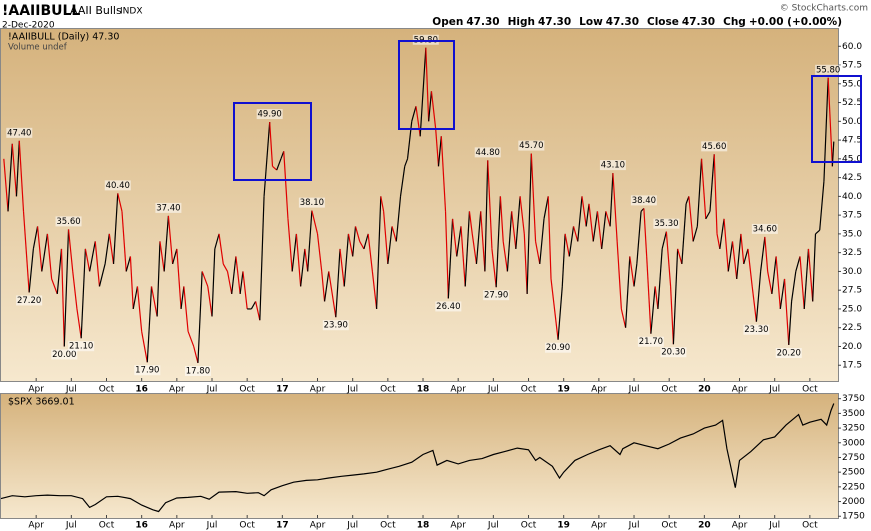  Describe the element at coordinates (141, 390) in the screenshot. I see `x-tick-label: 16` at that location.